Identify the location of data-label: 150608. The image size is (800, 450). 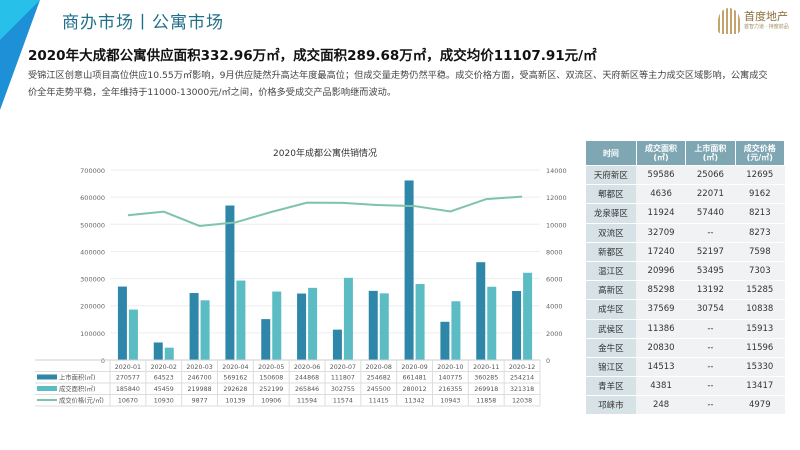
(271, 378).